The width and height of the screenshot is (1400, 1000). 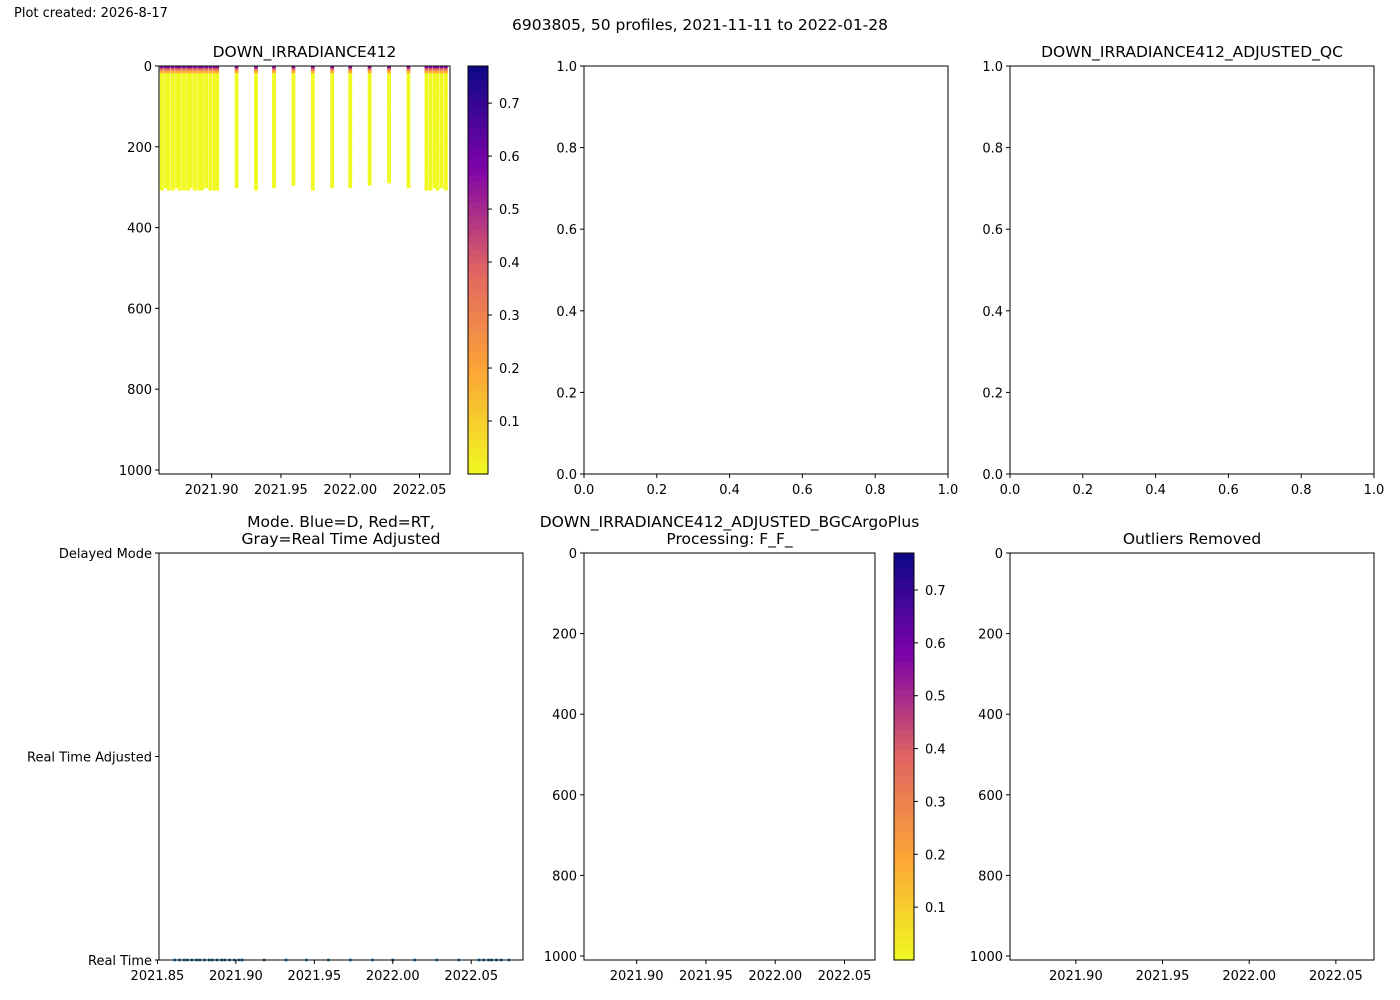 What do you see at coordinates (999, 554) in the screenshot?
I see `y-tick-label: 0` at bounding box center [999, 554].